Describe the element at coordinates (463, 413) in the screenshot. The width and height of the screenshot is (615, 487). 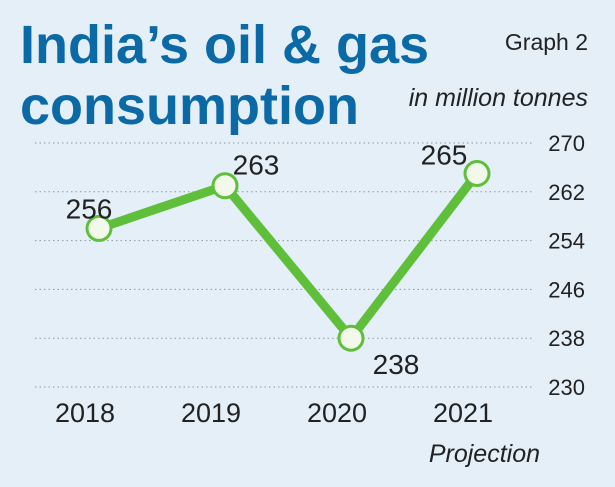
I see `x-tick-label: 2021` at that location.